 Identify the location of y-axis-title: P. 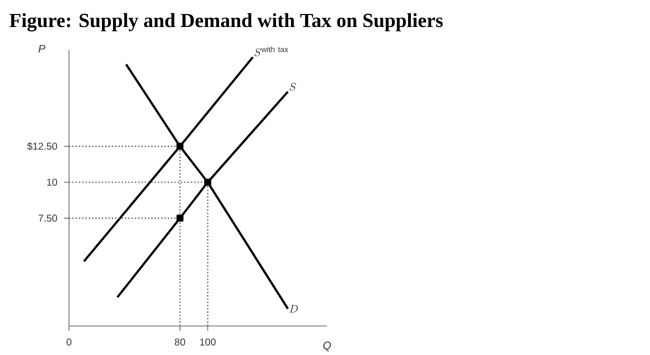
(42, 48).